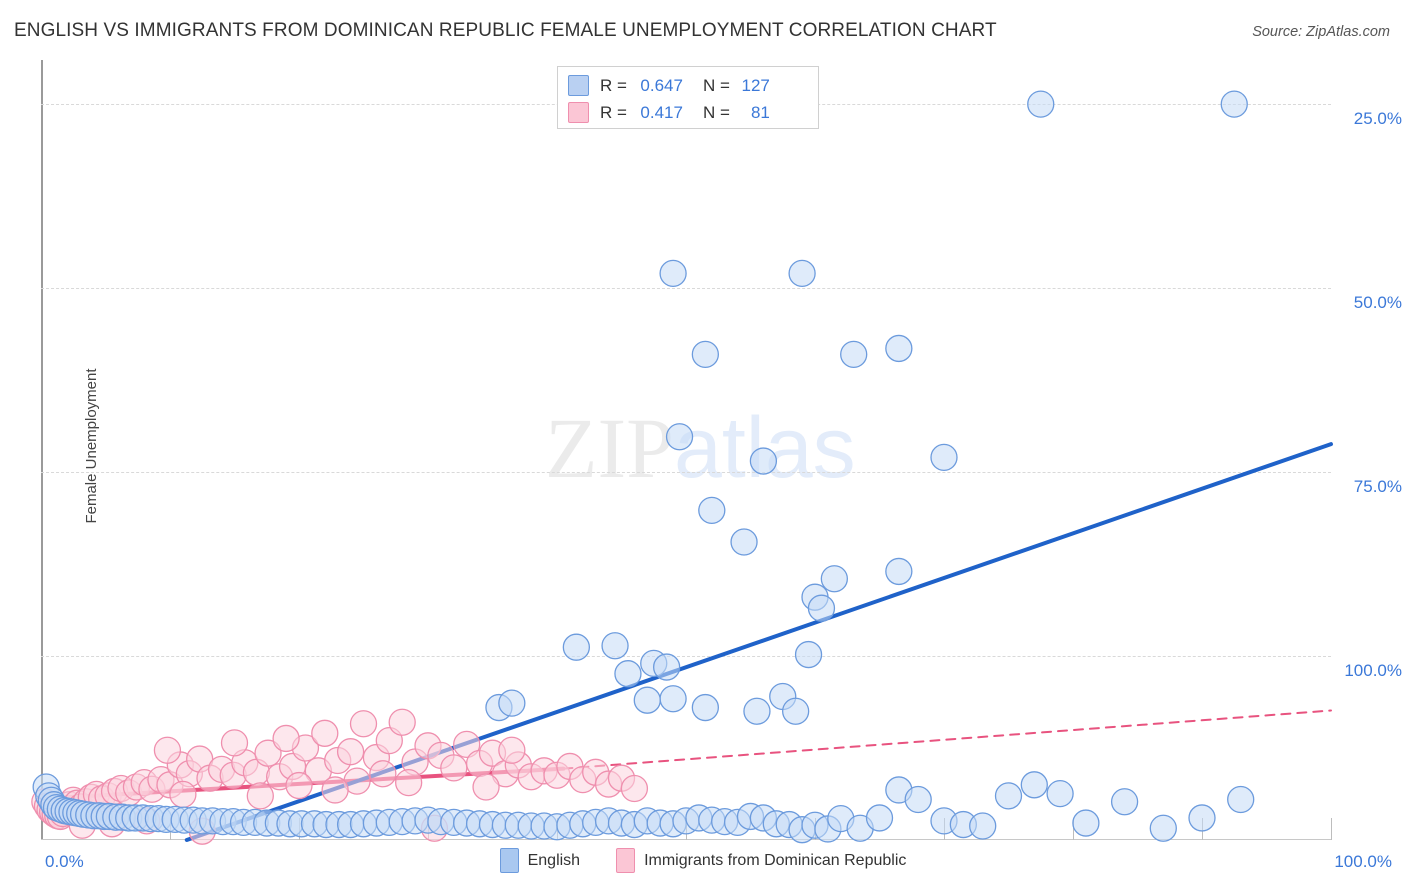 This screenshot has height=892, width=1406. What do you see at coordinates (661, 112) in the screenshot?
I see `stats-r-value-immigrants: 0.417` at bounding box center [661, 112].